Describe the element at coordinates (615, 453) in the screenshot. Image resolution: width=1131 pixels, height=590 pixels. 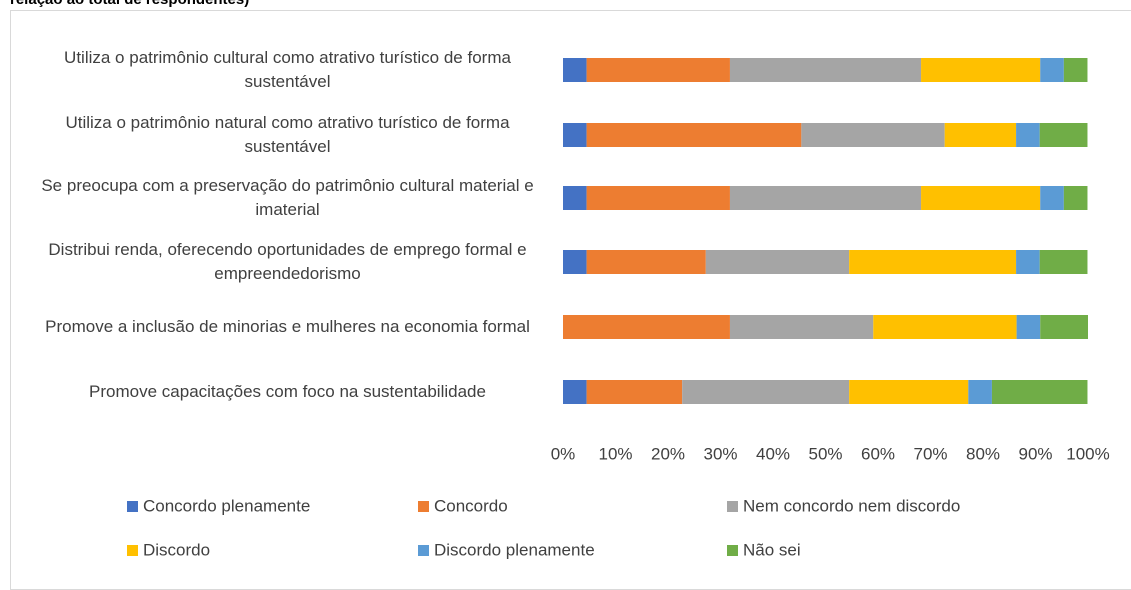
I see `x-tick-label: 10%` at that location.